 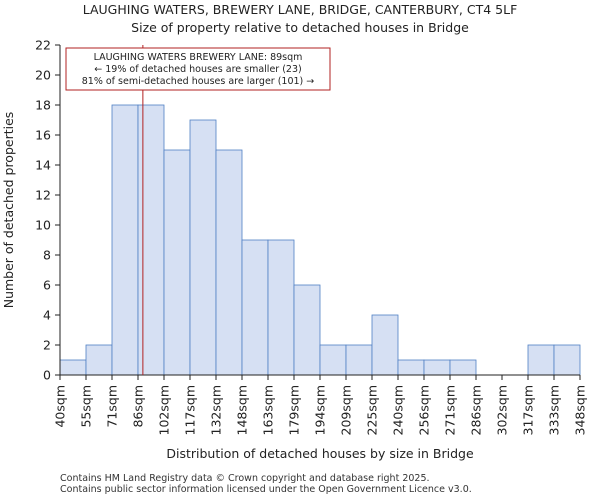 I want to click on x-tick-label: 286sqm, so click(x=476, y=410).